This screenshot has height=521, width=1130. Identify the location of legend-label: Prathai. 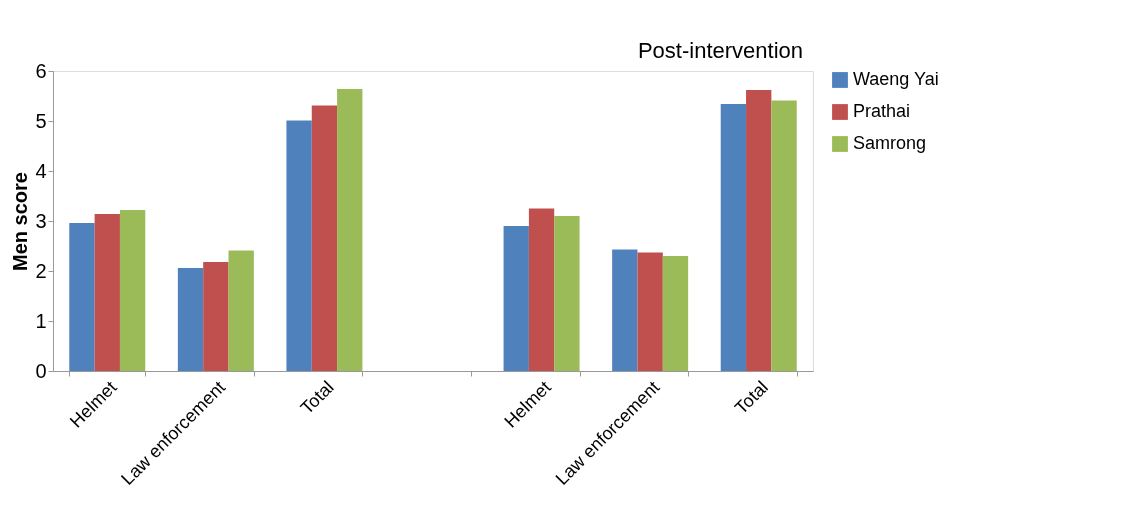
(882, 111).